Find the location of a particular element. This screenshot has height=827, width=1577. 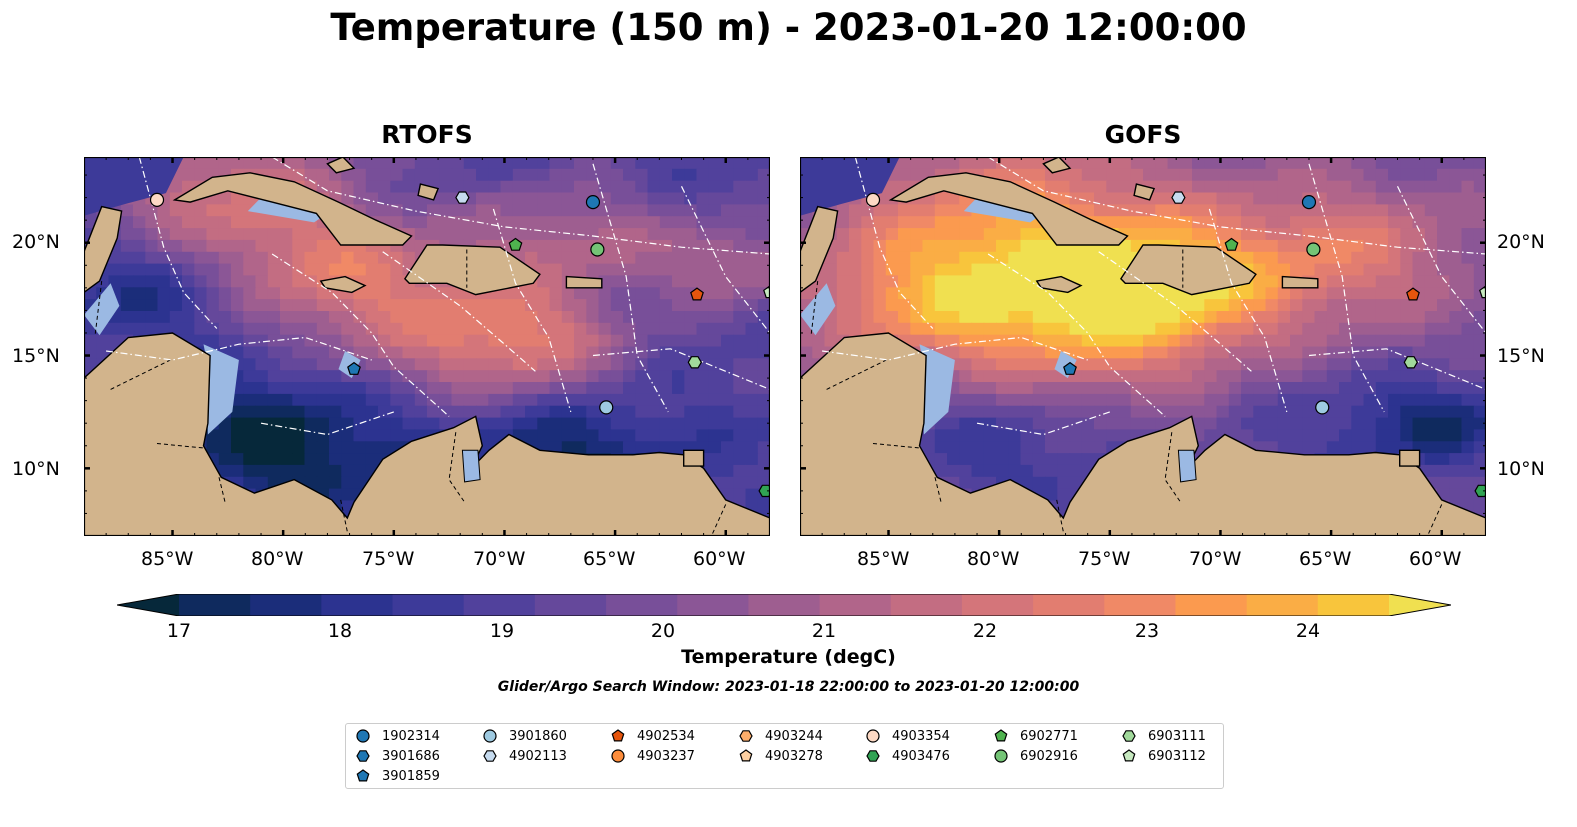

legend-item: 6902916 is located at coordinates (1035, 756).